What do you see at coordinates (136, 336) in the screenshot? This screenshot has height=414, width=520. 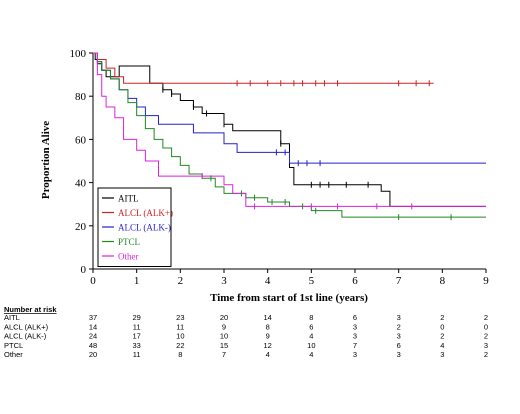 I see `risk-cell: 17` at bounding box center [136, 336].